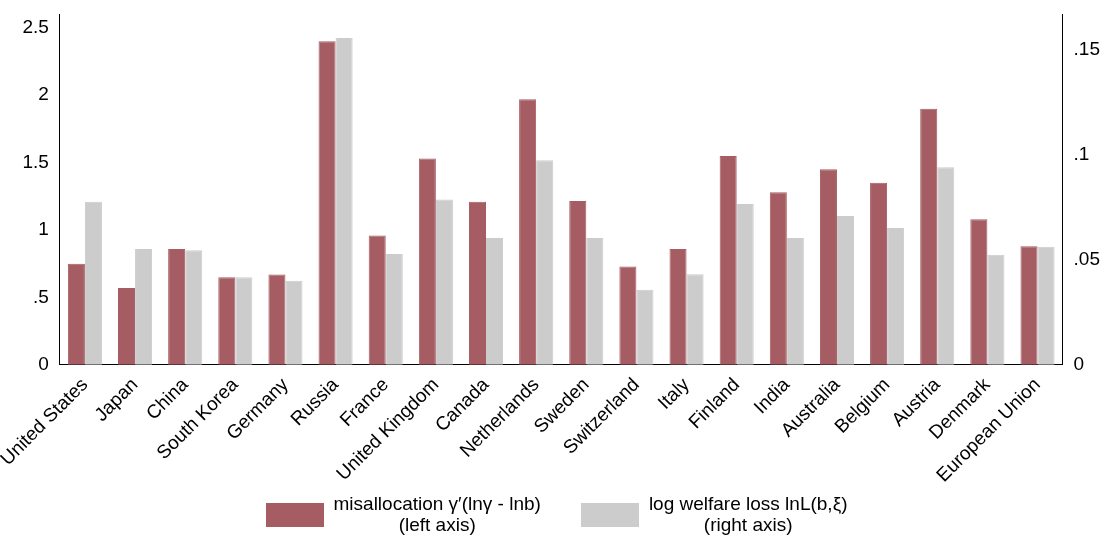 The height and width of the screenshot is (557, 1113). What do you see at coordinates (673, 393) in the screenshot?
I see `x-tick-label: Italy` at bounding box center [673, 393].